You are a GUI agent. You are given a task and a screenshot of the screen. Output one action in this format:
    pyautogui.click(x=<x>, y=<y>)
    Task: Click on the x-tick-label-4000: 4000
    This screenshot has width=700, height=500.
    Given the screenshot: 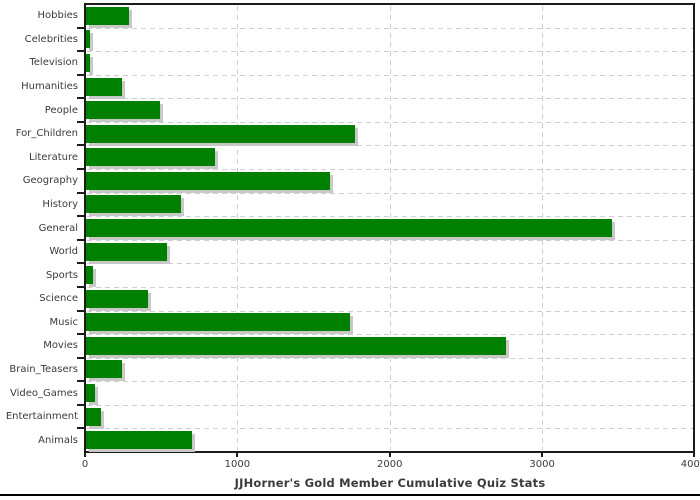 What is the action you would take?
    pyautogui.click(x=690, y=464)
    